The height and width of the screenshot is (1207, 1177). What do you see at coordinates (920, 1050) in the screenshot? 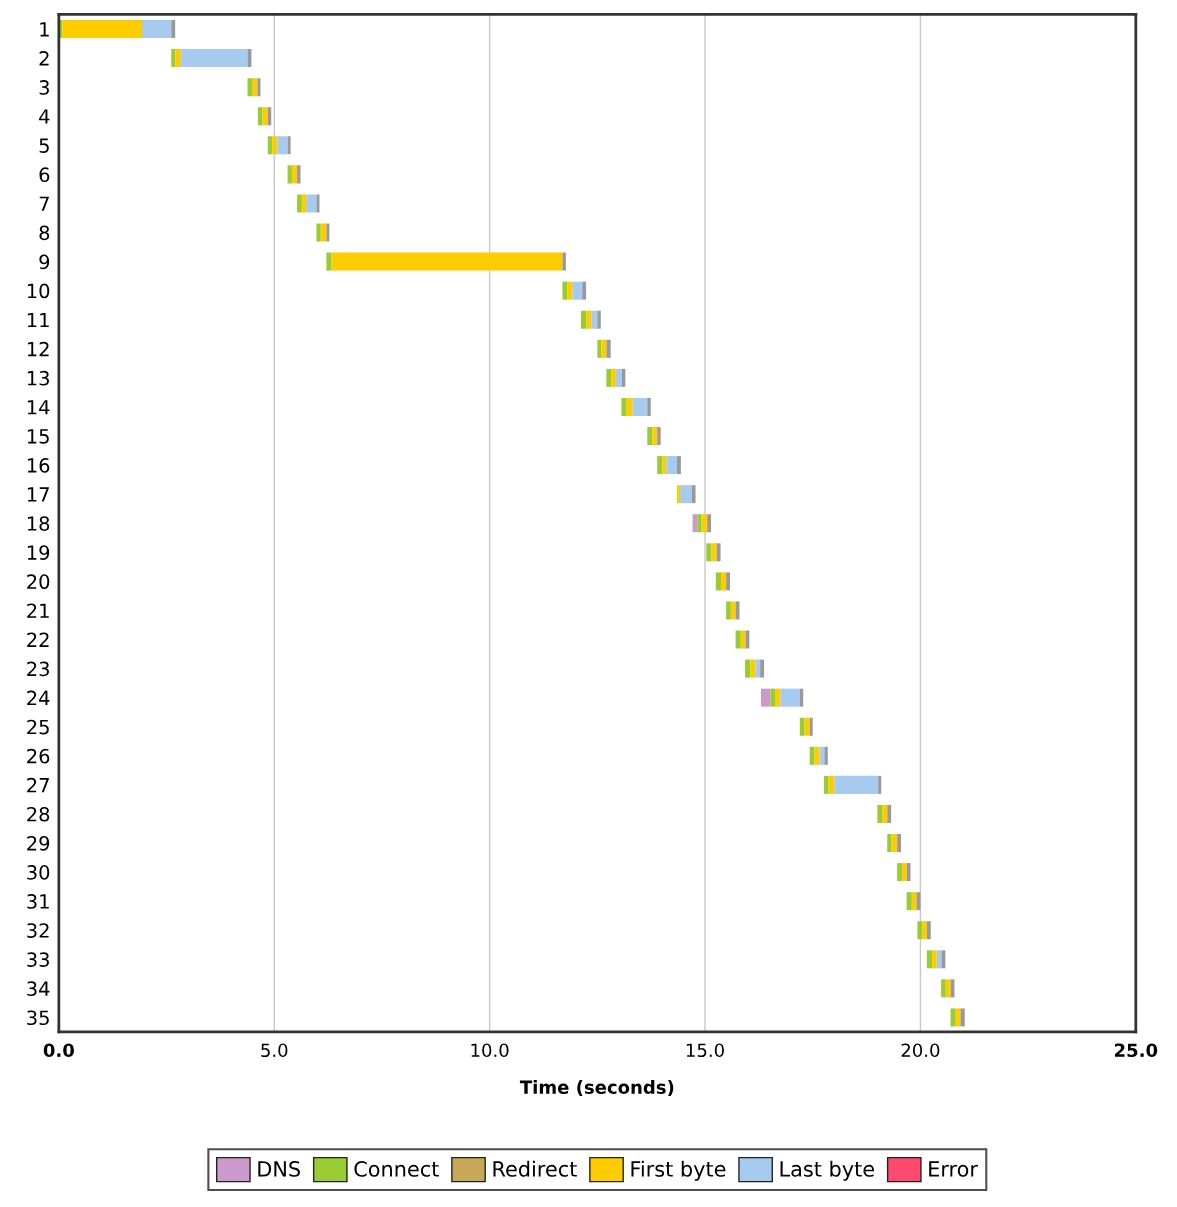
I see `x-tick-label: 20.0` at bounding box center [920, 1050].